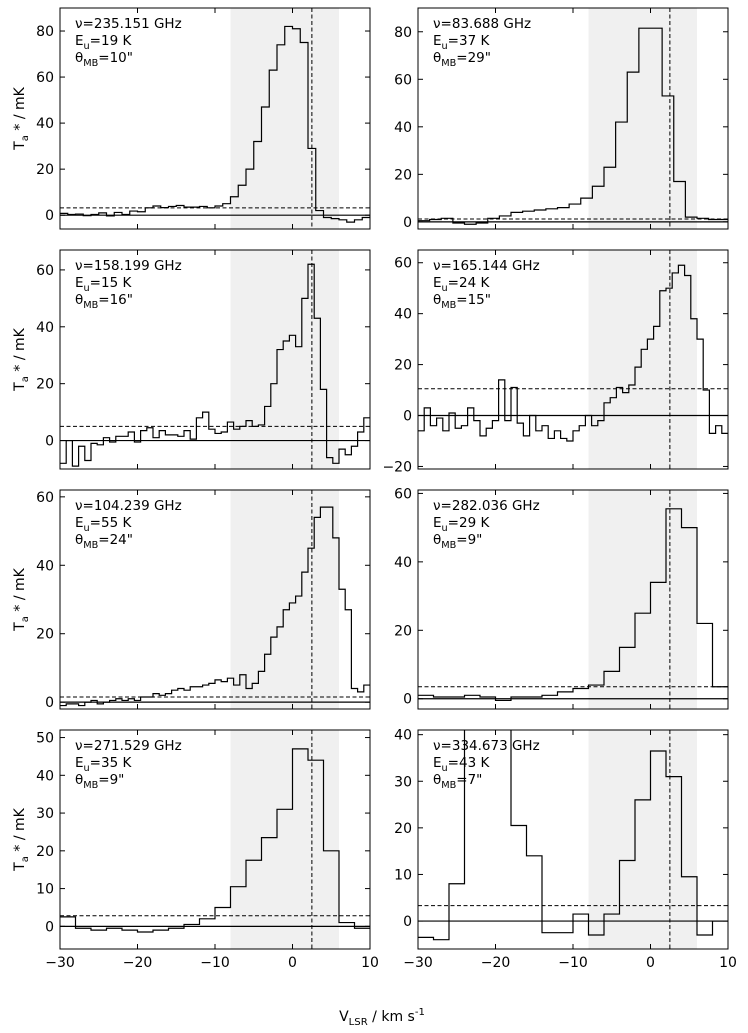  What do you see at coordinates (104, 59) in the screenshot?
I see `annotation-line-3: θMB=10"` at bounding box center [104, 59].